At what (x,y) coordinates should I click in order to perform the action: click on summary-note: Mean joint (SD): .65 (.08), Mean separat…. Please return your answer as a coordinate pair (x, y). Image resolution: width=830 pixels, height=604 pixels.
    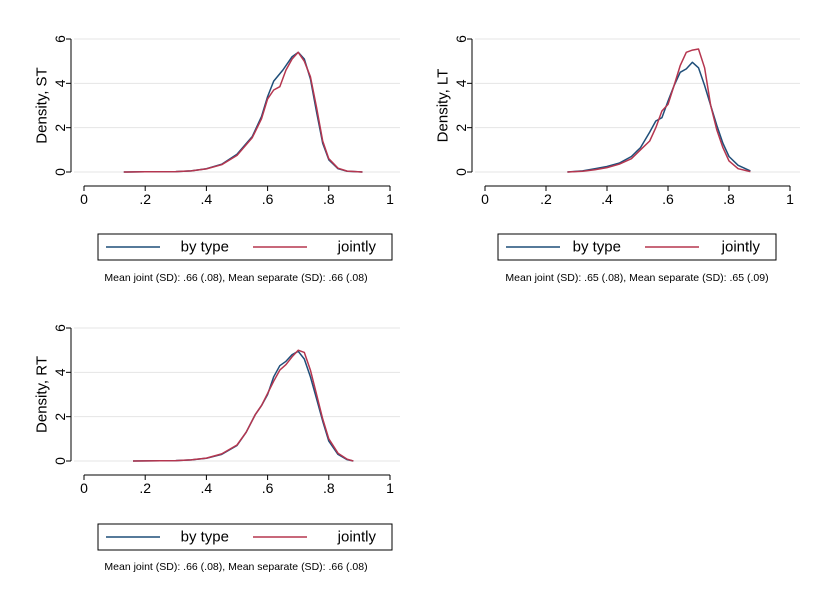
    Looking at the image, I should click on (636, 278).